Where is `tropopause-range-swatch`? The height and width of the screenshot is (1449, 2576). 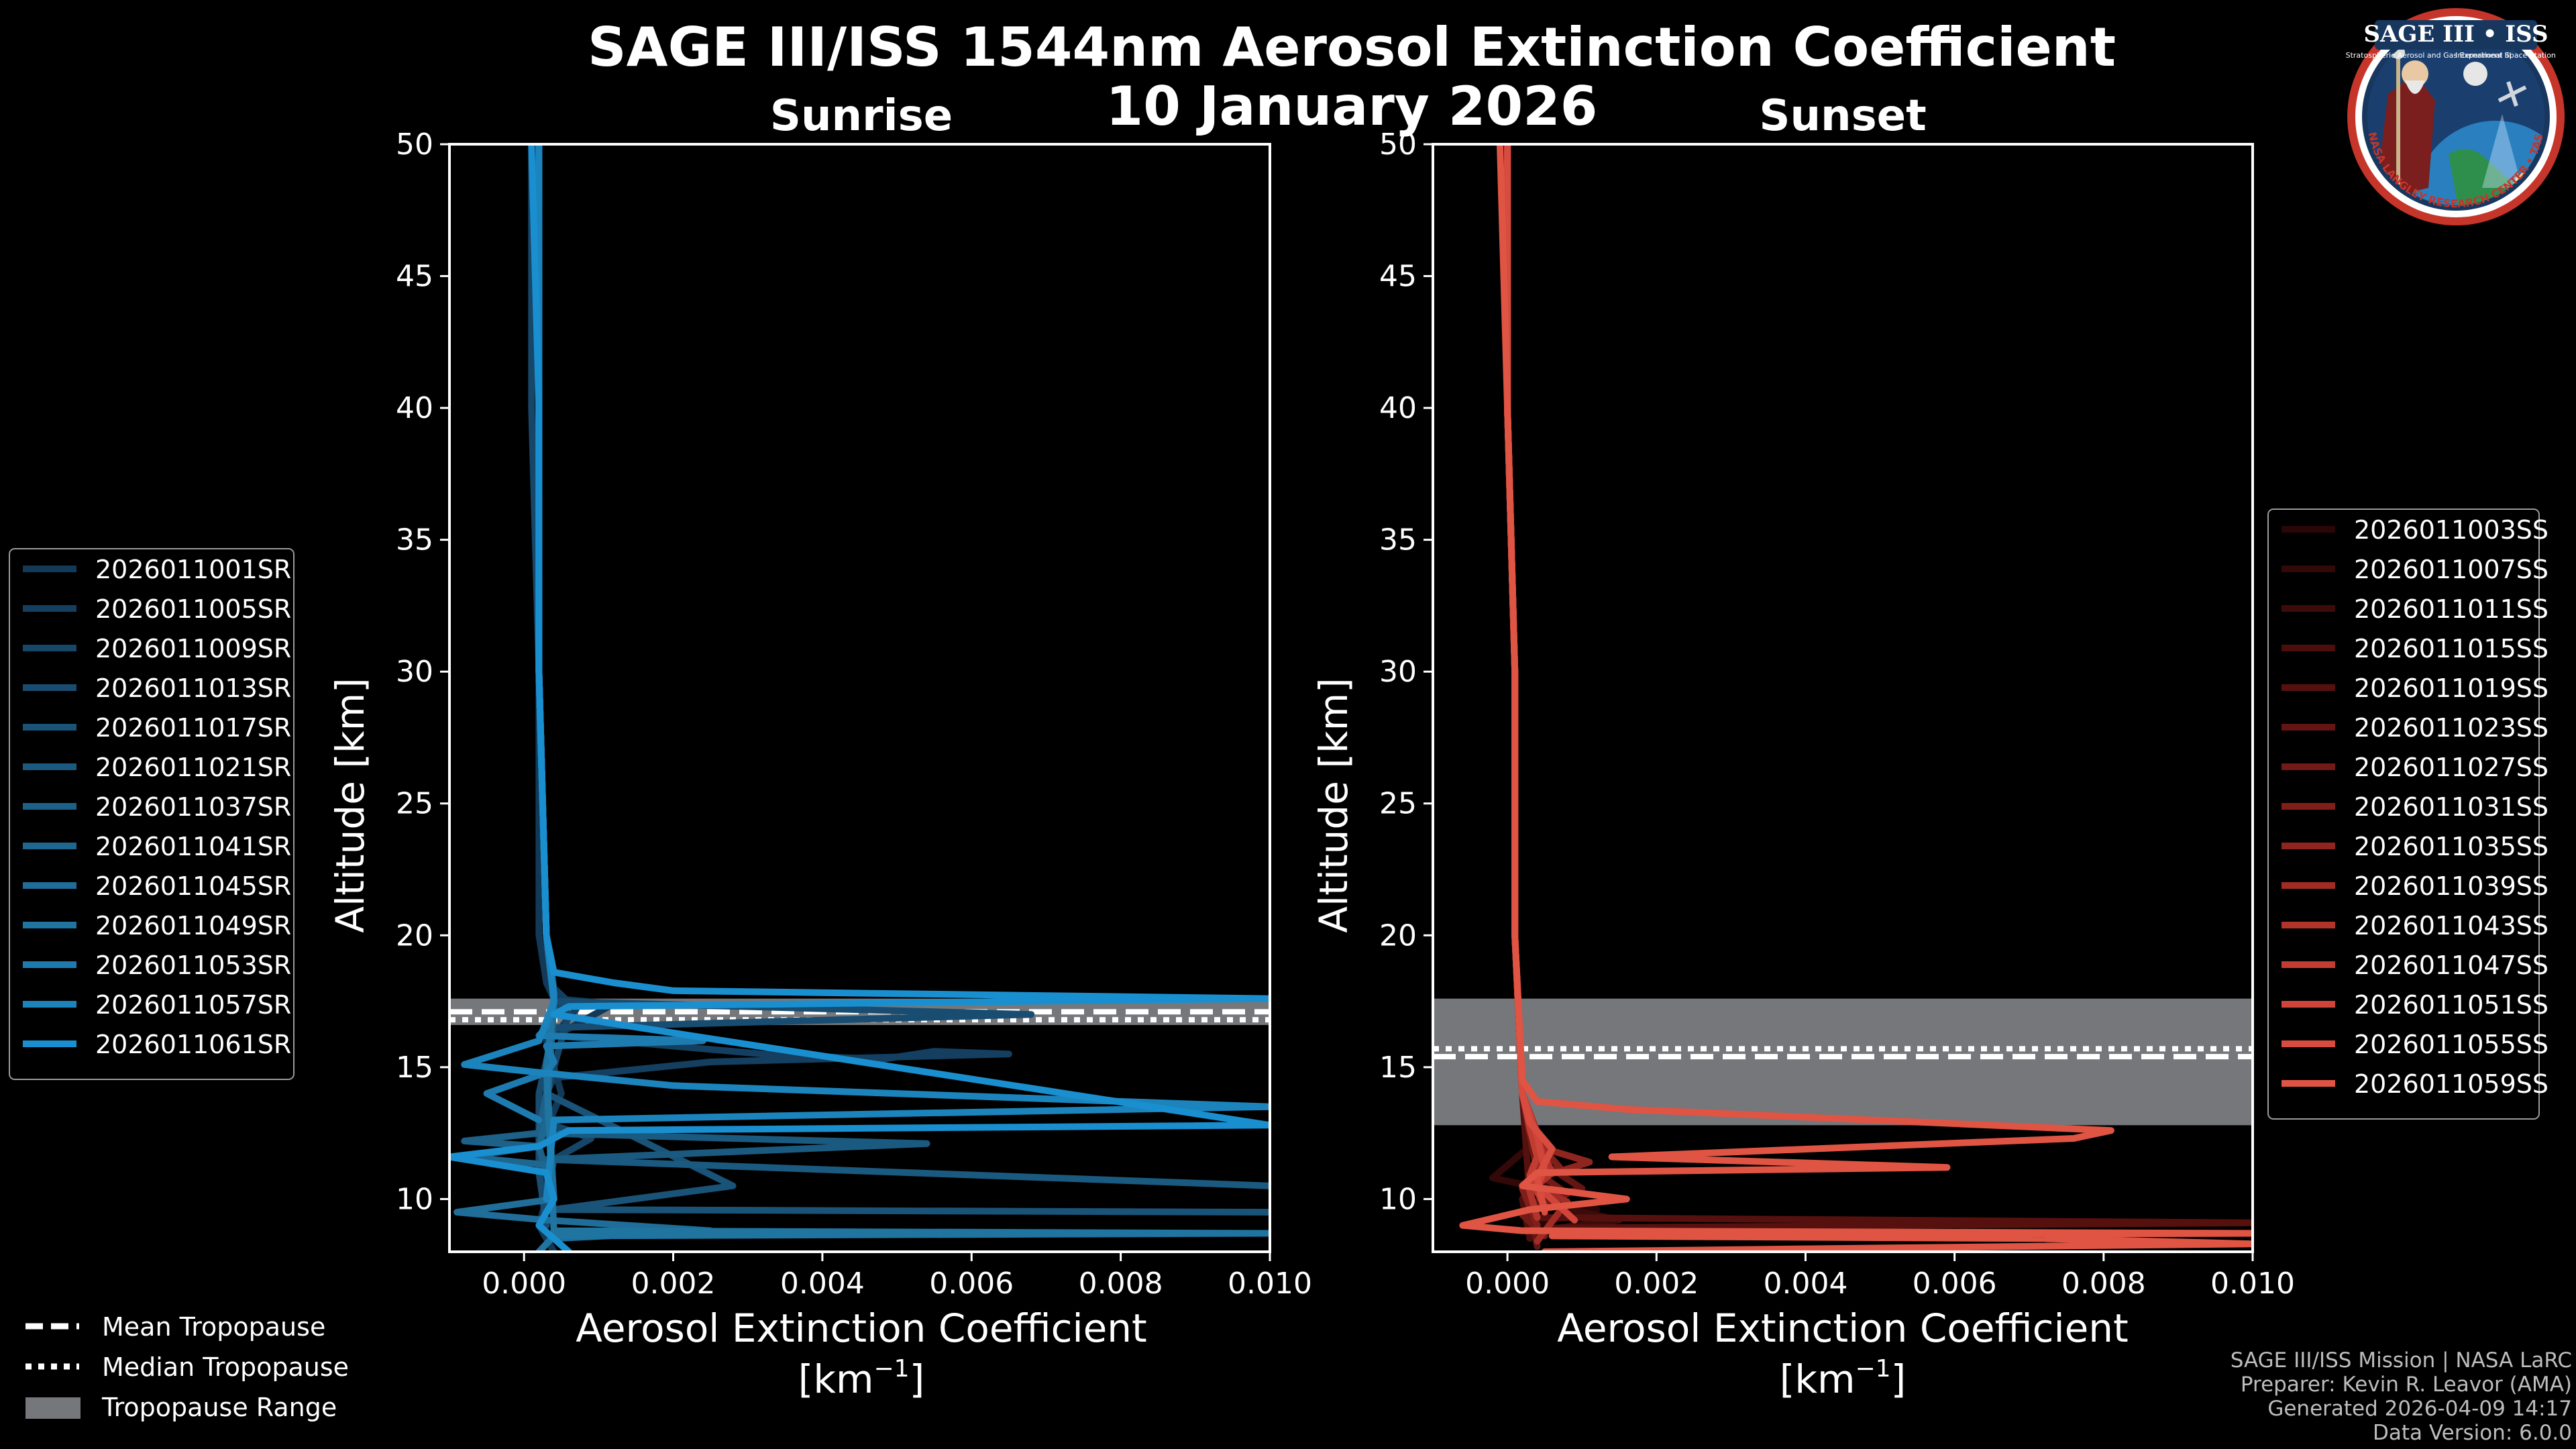
tropopause-range-swatch is located at coordinates (52, 1408).